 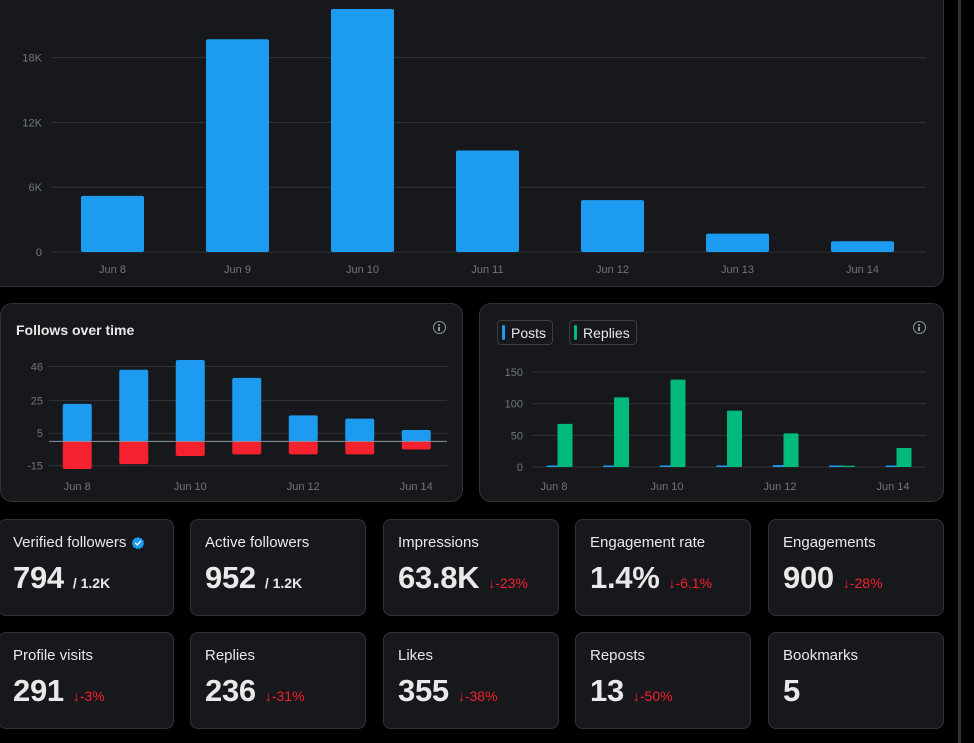 I want to click on x-tick-label: Jun 11, so click(x=487, y=270).